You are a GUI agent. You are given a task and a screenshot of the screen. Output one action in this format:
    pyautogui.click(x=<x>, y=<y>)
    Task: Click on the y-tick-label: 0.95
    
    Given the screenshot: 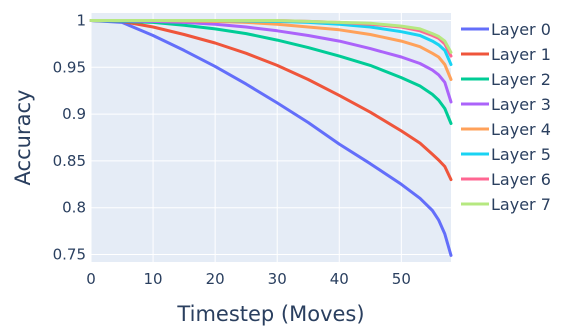 What is the action you would take?
    pyautogui.click(x=69, y=67)
    